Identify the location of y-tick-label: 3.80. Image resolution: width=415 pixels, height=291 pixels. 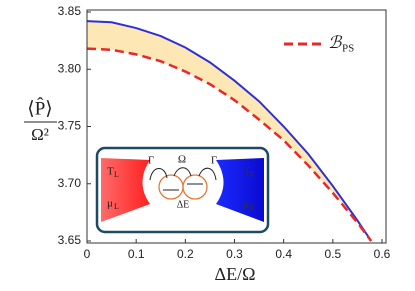
(70, 68).